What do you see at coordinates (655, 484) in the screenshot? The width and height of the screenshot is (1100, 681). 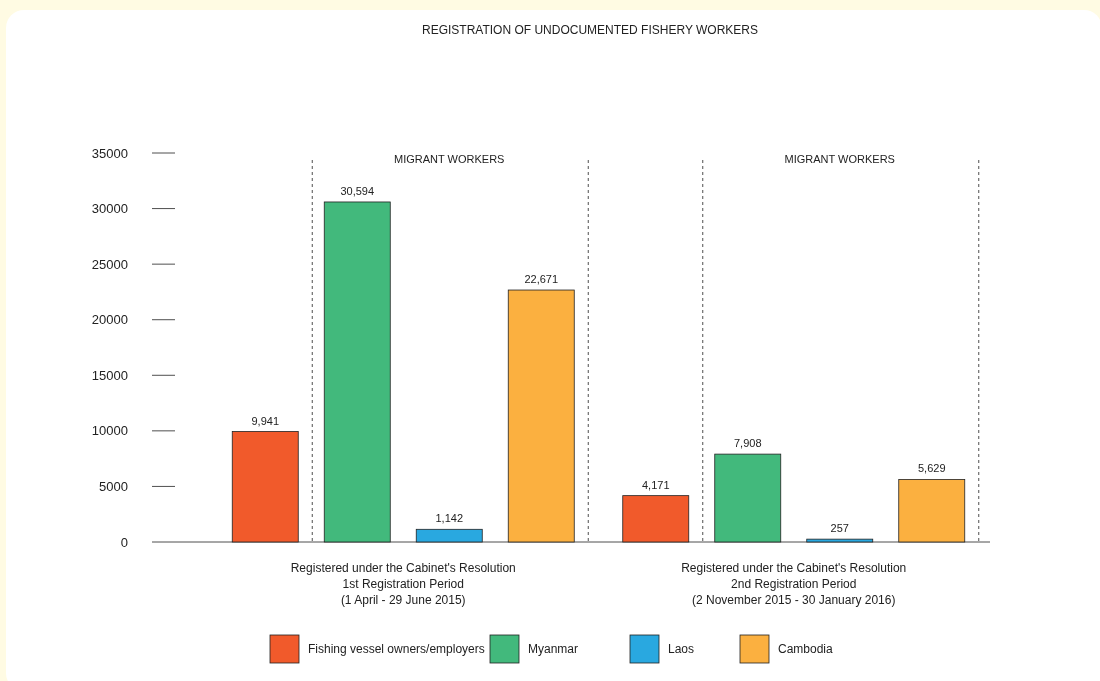 I see `data-label: 4,171` at bounding box center [655, 484].